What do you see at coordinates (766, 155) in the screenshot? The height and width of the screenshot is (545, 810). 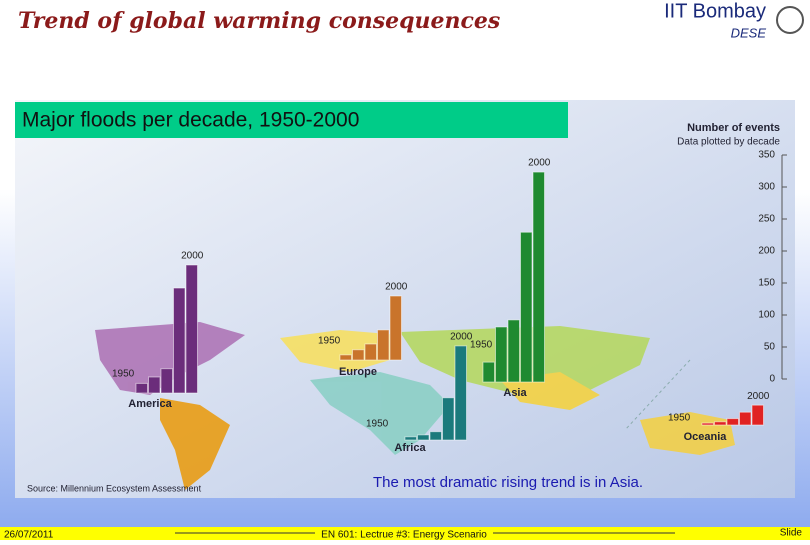 I see `y-tick-label: 350` at bounding box center [766, 155].